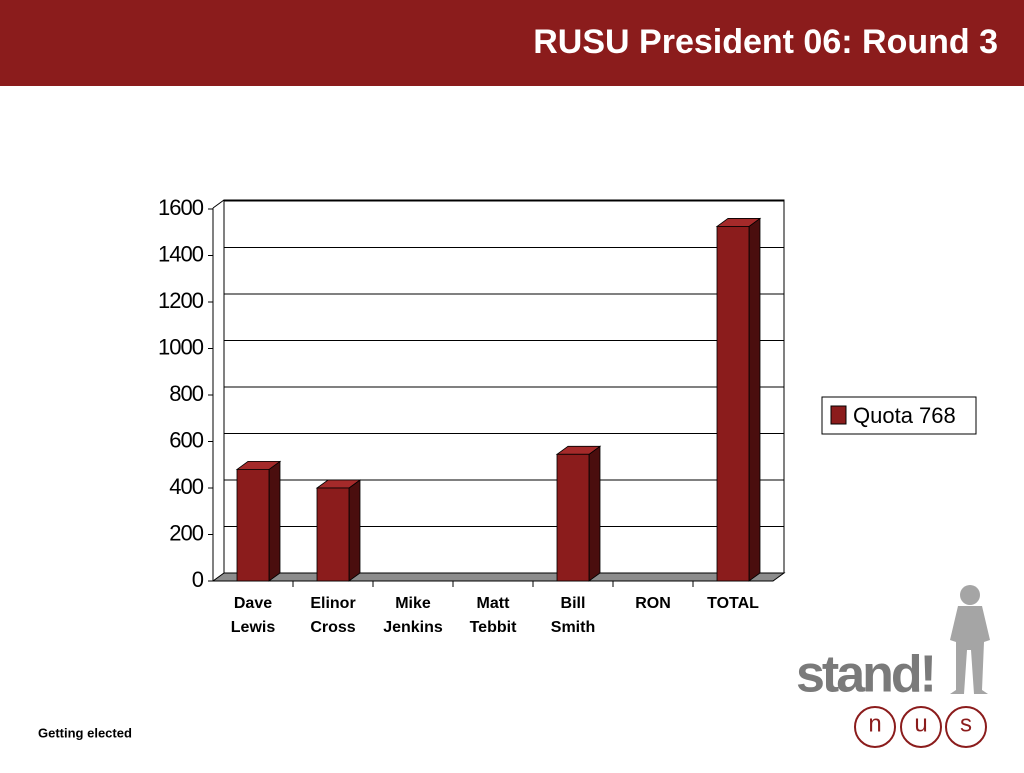 This screenshot has height=773, width=1024. I want to click on x-tick-label: Dave Lewis, so click(253, 615).